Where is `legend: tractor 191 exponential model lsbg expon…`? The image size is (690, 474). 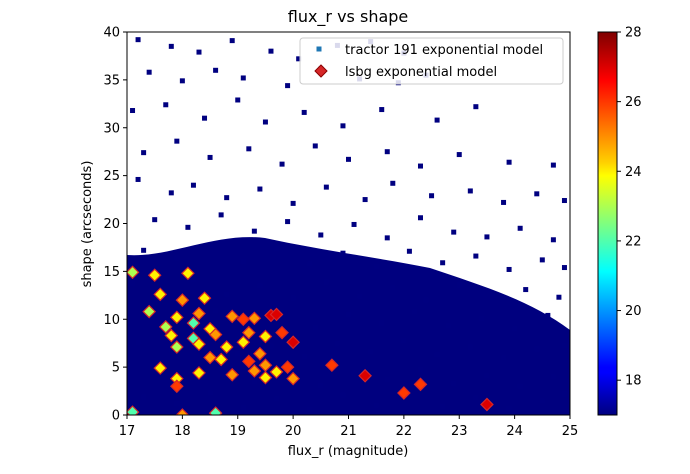 legend: tractor 191 exponential model lsbg expon… is located at coordinates (431, 61).